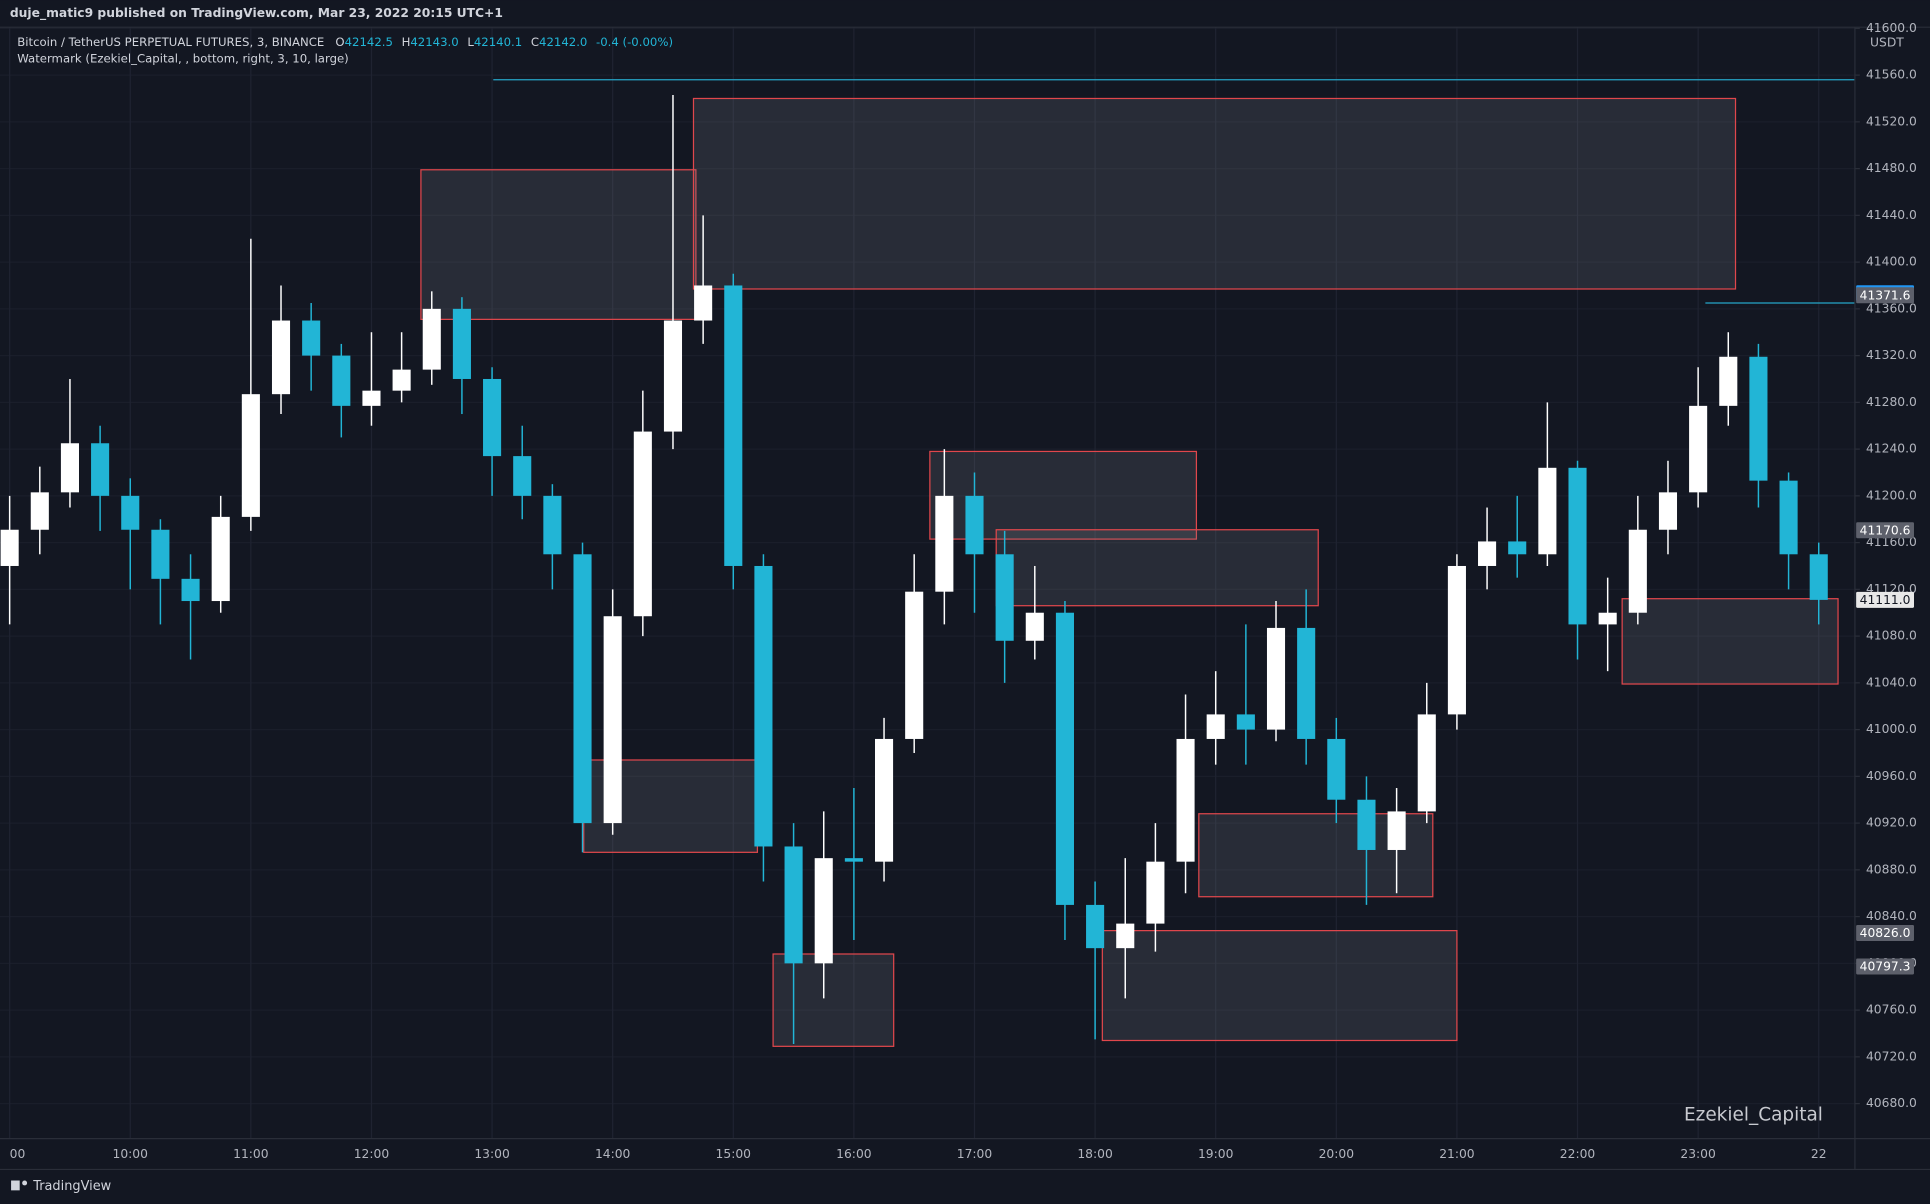  What do you see at coordinates (1891, 776) in the screenshot?
I see `y-tick-label: 40960.0` at bounding box center [1891, 776].